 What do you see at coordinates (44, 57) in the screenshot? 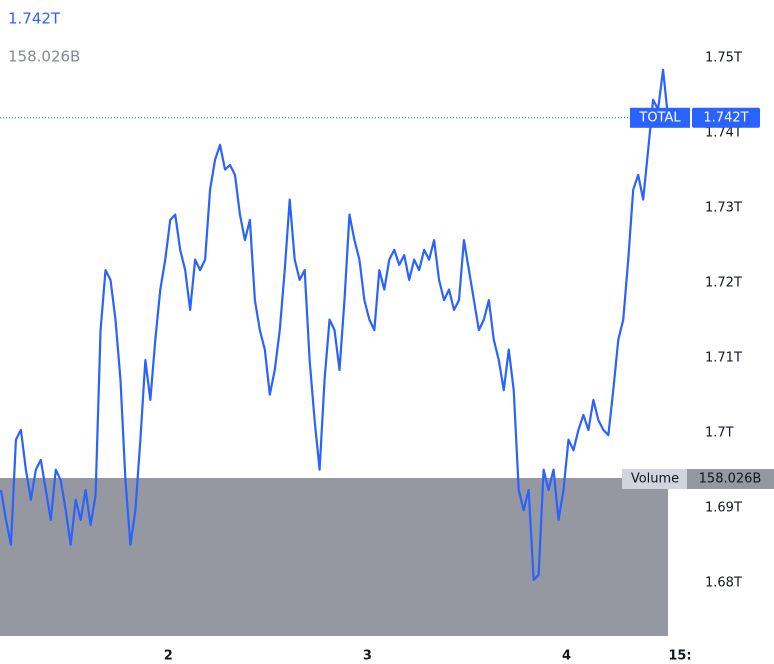
I see `header-volume: 158.026B` at bounding box center [44, 57].